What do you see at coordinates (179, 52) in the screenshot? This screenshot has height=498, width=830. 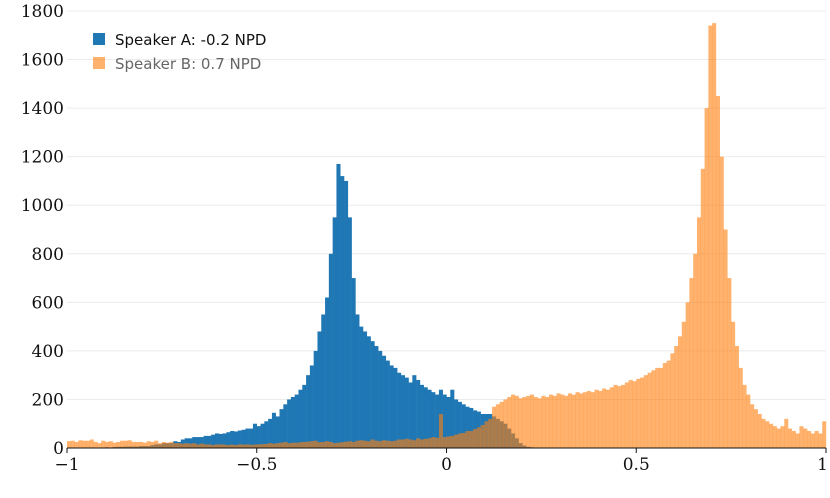 I see `legend: Speaker A: -0.2 NPD Speaker B: 0.7 NPD` at bounding box center [179, 52].